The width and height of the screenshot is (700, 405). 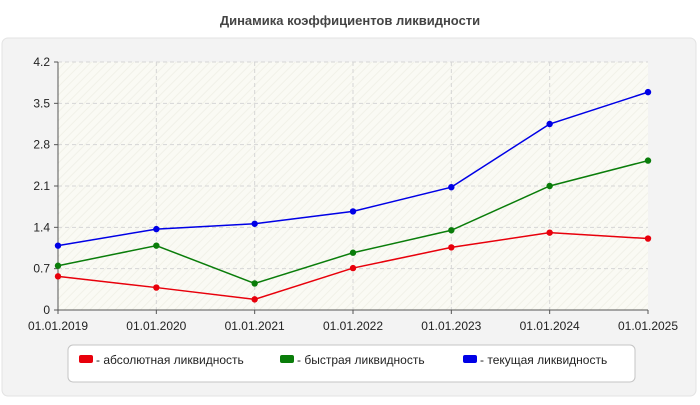 What do you see at coordinates (255, 326) in the screenshot?
I see `x-tick-label: 01.01.2021` at bounding box center [255, 326].